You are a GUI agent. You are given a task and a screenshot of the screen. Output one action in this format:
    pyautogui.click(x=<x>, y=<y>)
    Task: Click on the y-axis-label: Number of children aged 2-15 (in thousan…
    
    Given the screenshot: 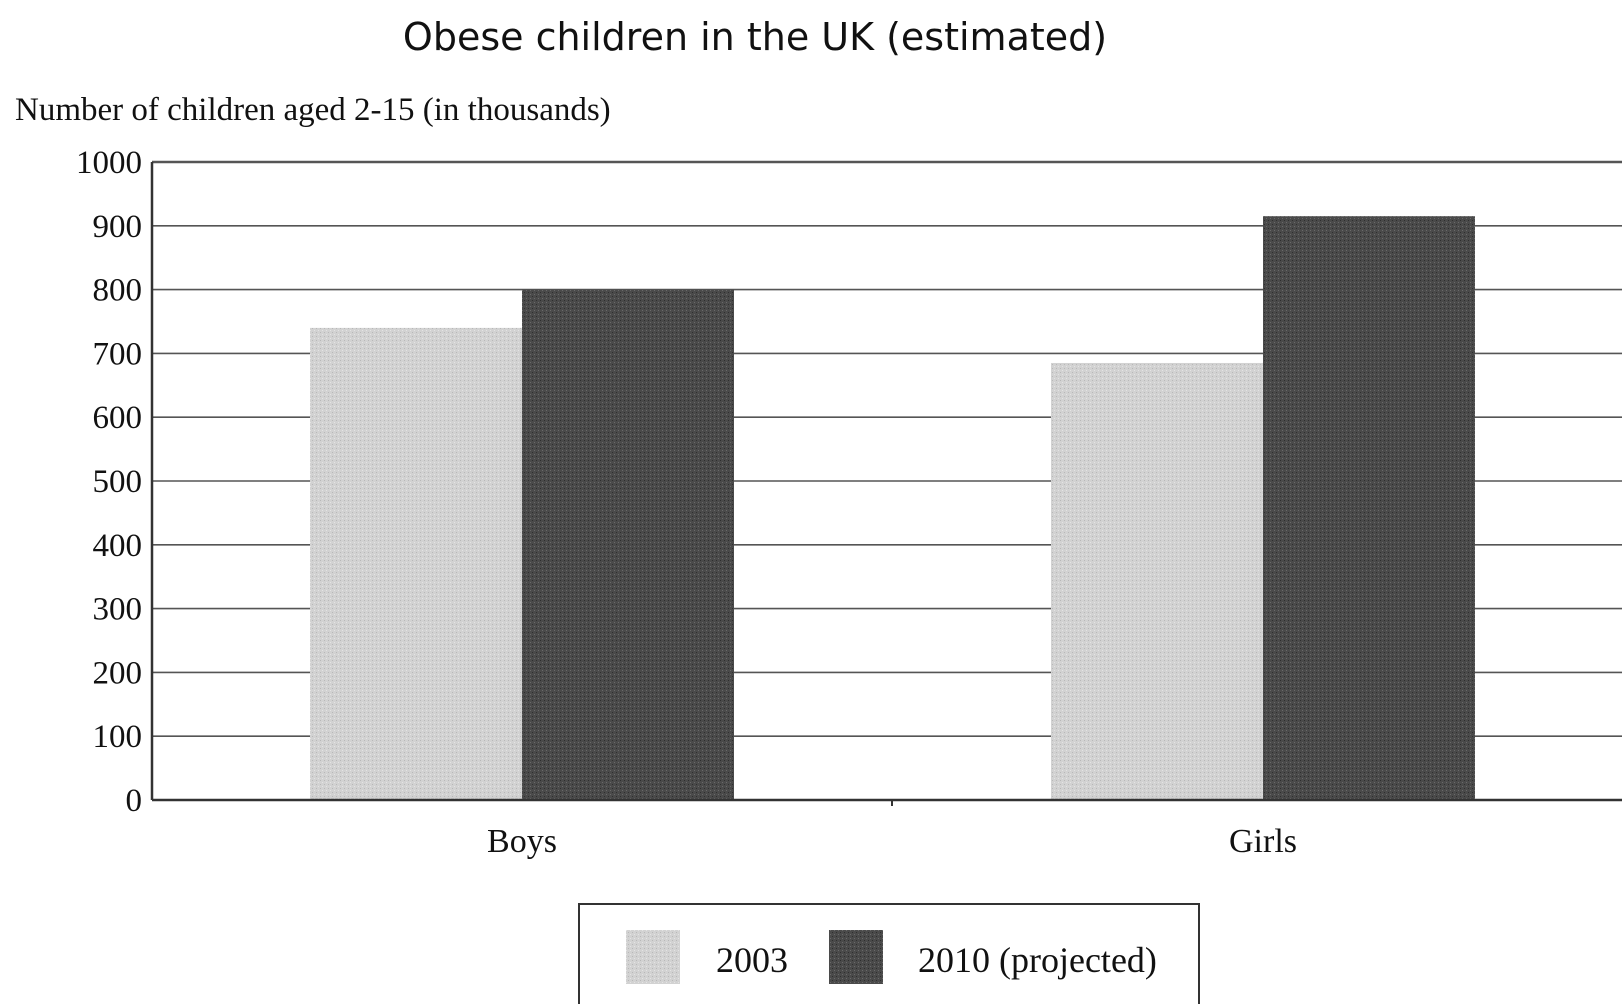 What is the action you would take?
    pyautogui.click(x=313, y=110)
    